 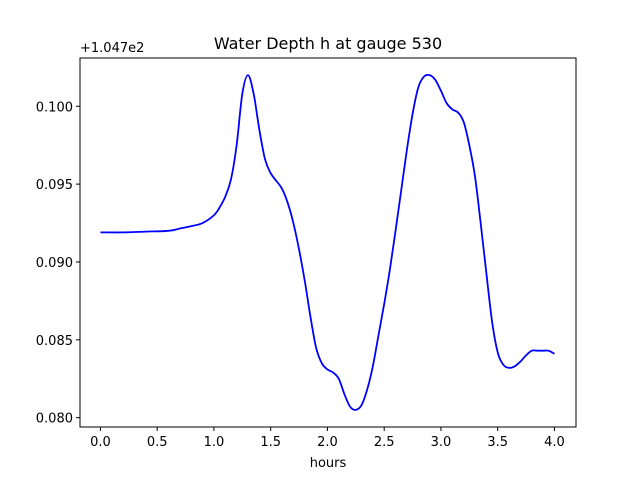 I want to click on x-axis: 0.0 0.5 1.0 1.5 2.0 2.5 3.0 3.5 4.0, so click(x=327, y=438).